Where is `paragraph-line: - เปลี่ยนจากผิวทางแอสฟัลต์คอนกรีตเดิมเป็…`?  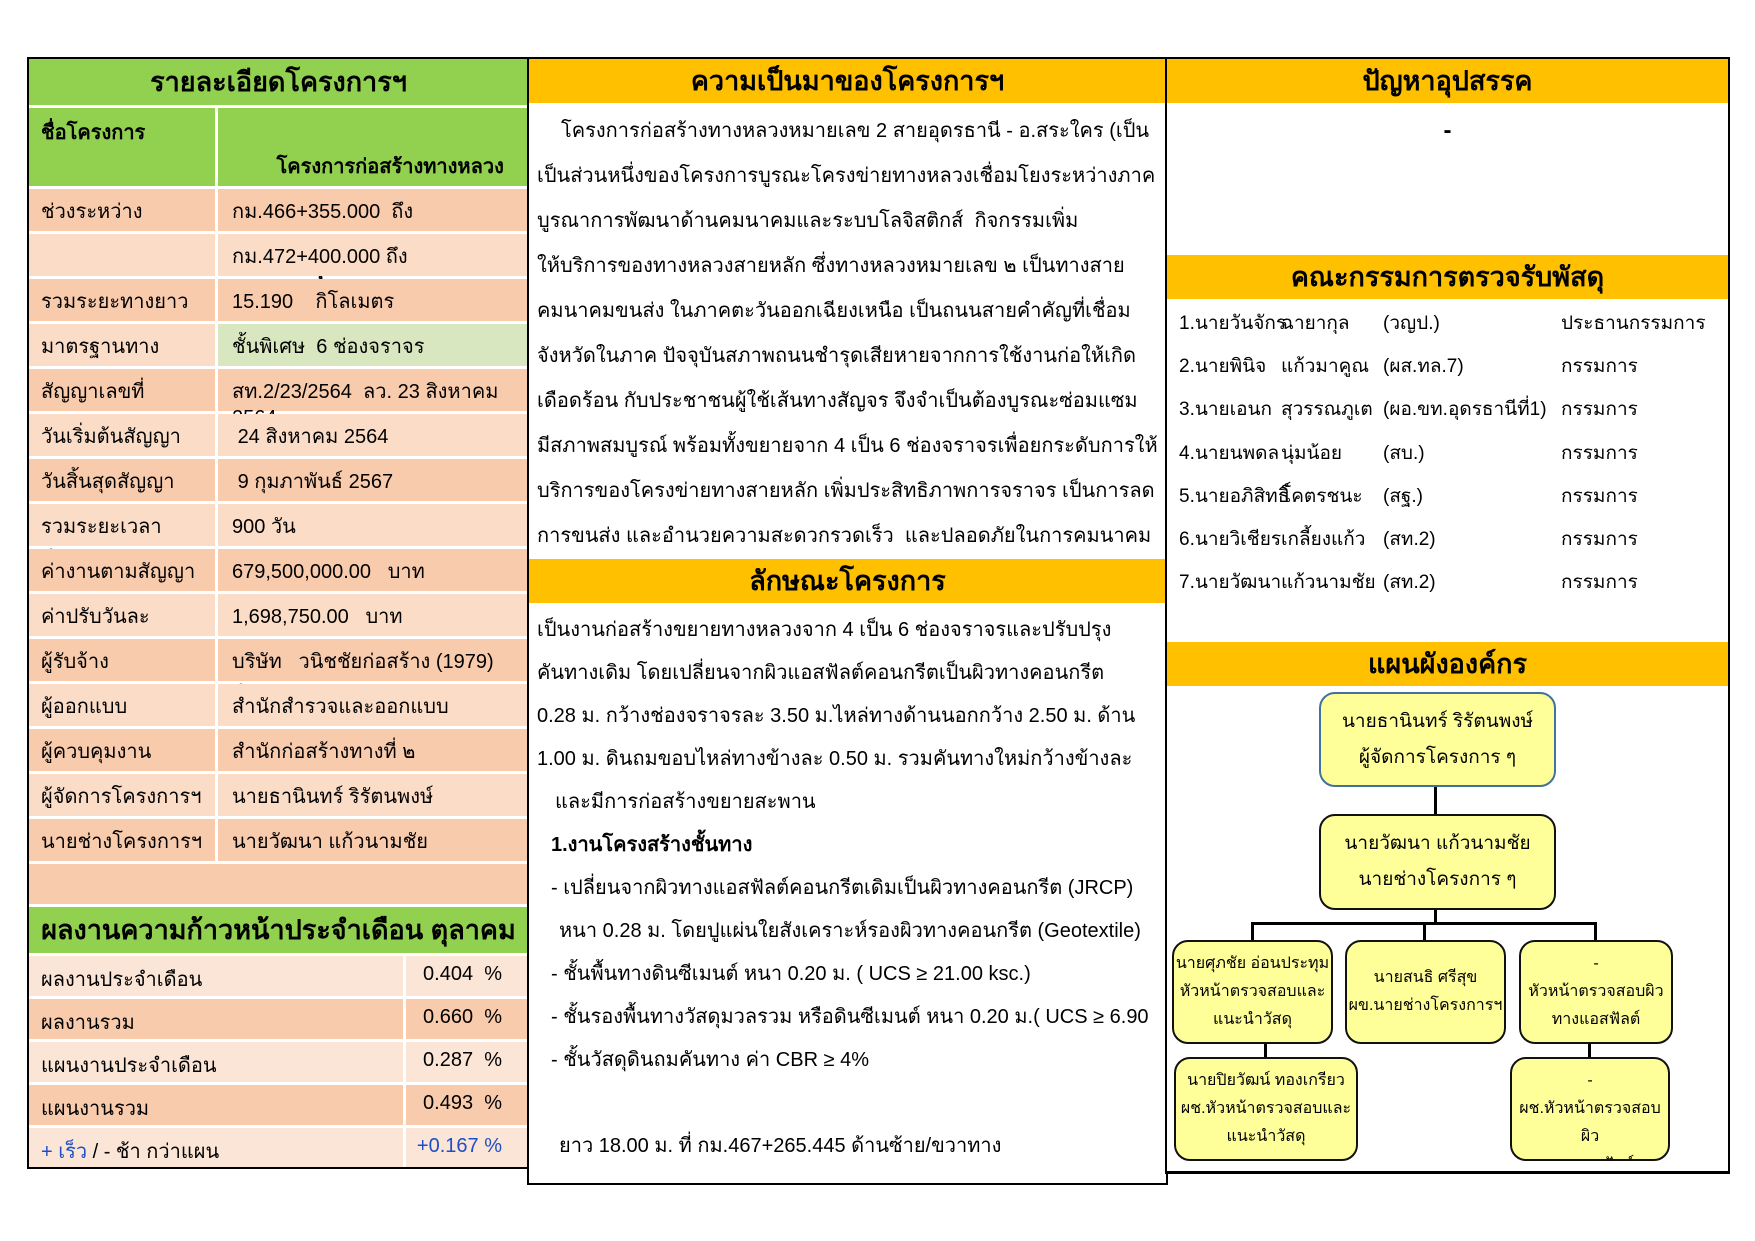
paragraph-line: - เปลี่ยนจากผิวทางแอสฟัลต์คอนกรีตเดิมเป็… is located at coordinates (842, 888).